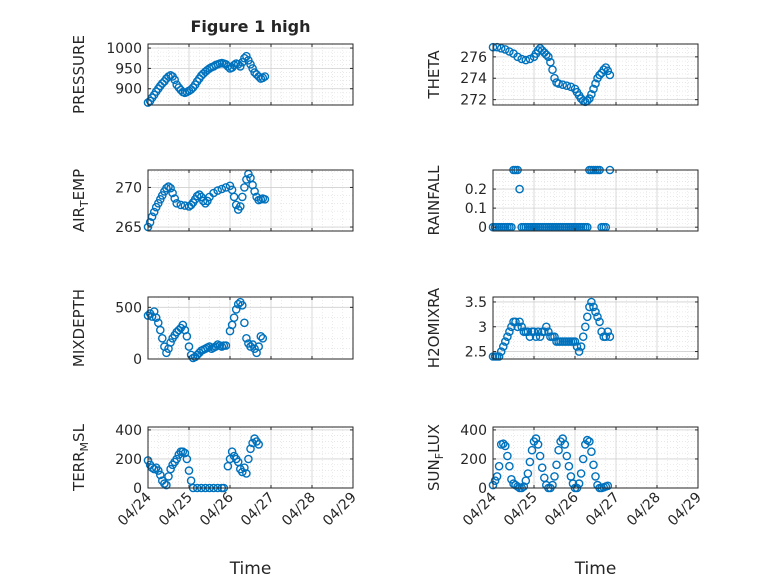 The height and width of the screenshot is (583, 778). I want to click on x-tick-label: 04/26, so click(562, 509).